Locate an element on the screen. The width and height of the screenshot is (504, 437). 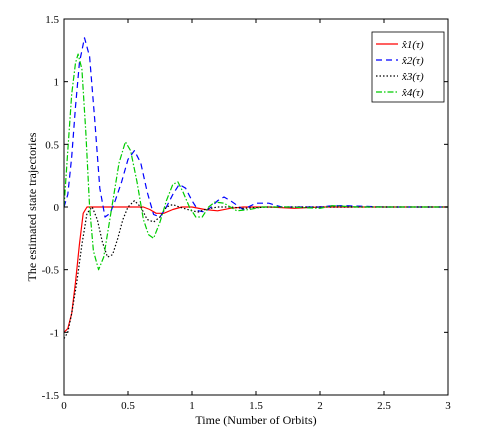
y-tick-label: 0 is located at coordinates (57, 208).